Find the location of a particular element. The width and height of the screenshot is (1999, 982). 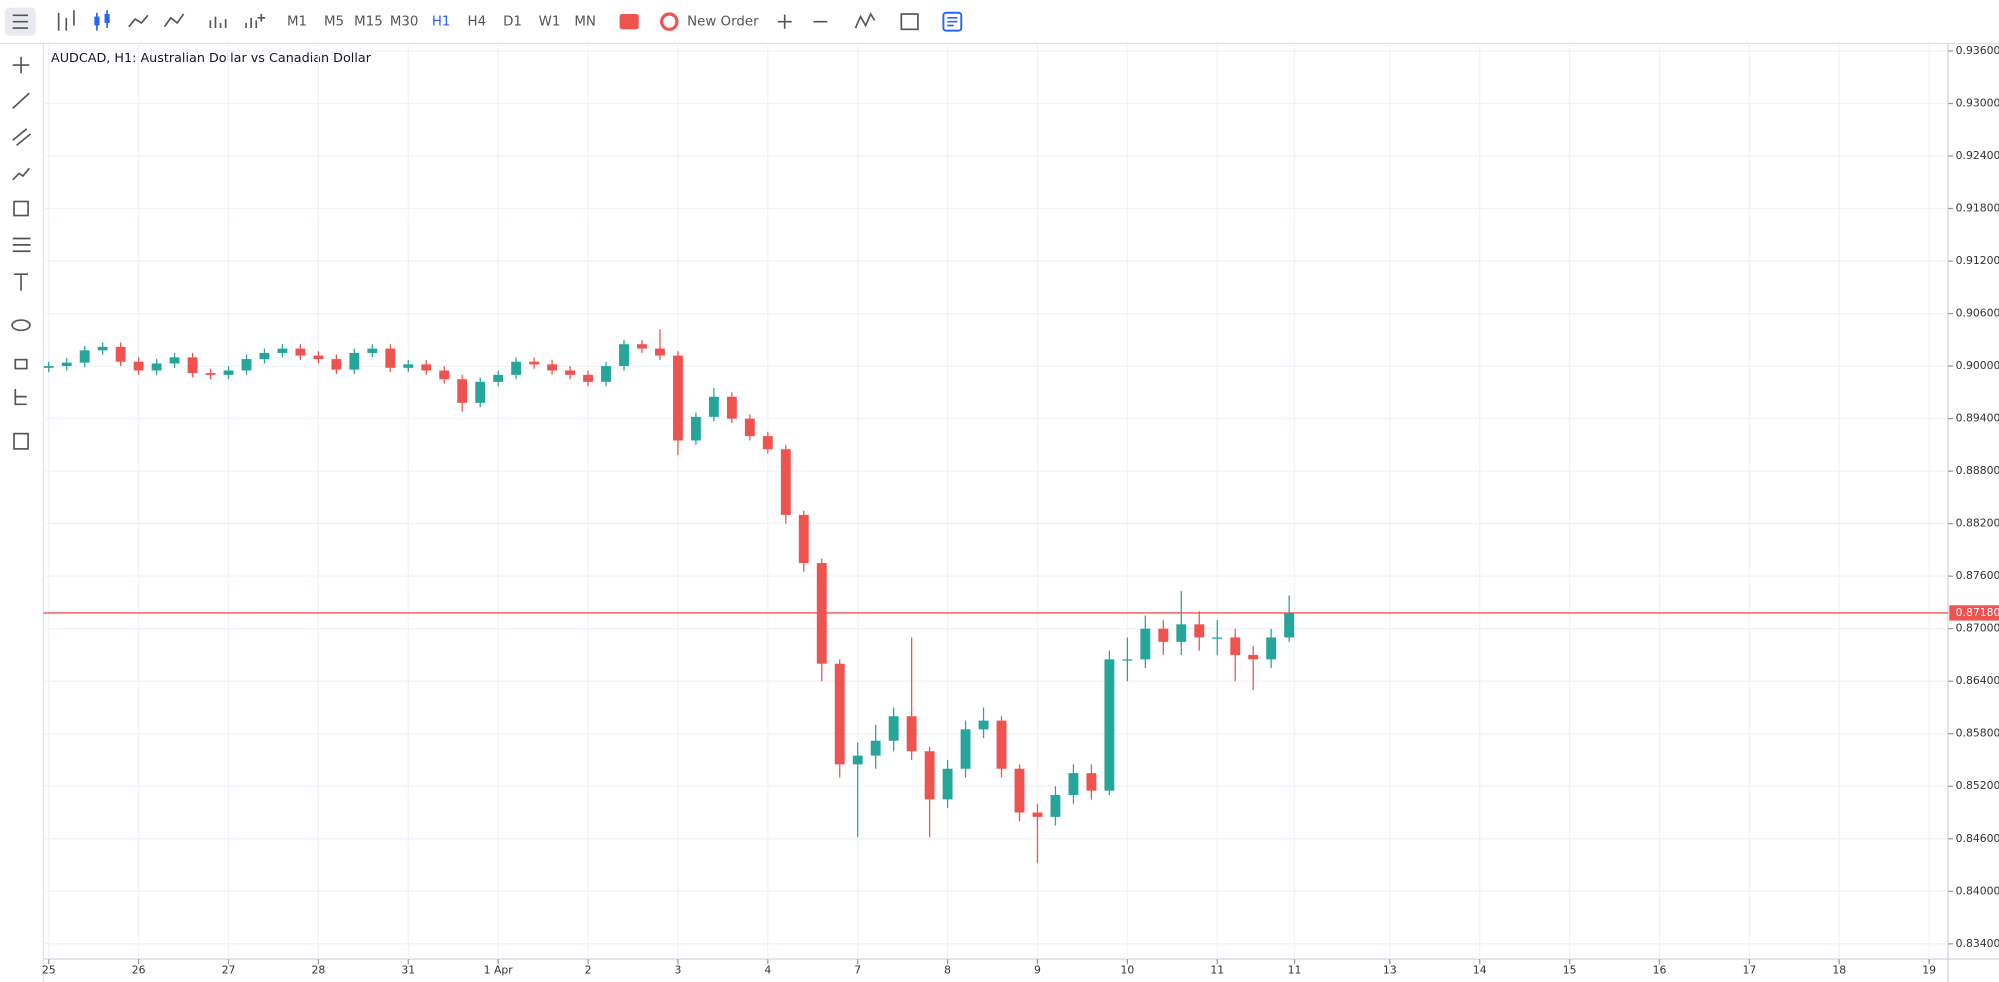

x-tick-label: 19 is located at coordinates (1929, 970).